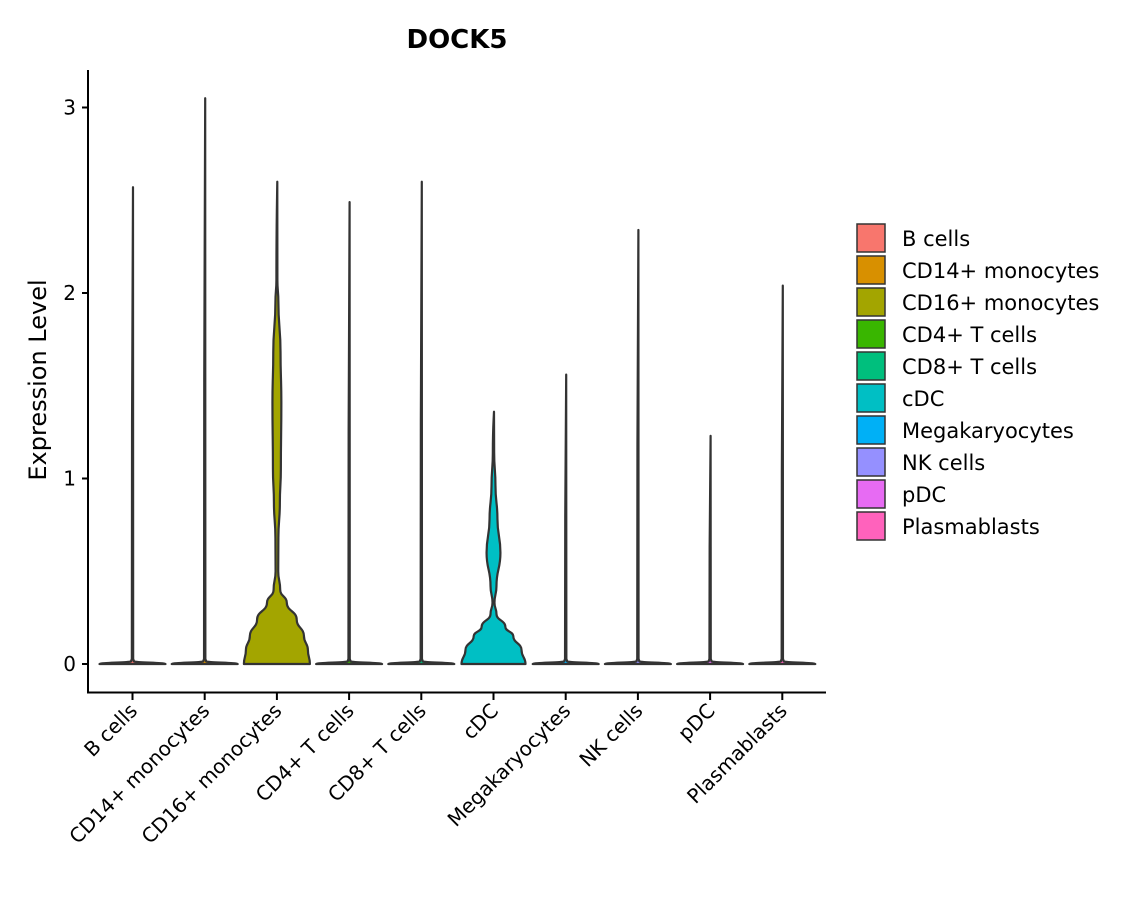 This screenshot has height=904, width=1140. Describe the element at coordinates (969, 335) in the screenshot. I see `legend-label: CD4+ T cells` at that location.